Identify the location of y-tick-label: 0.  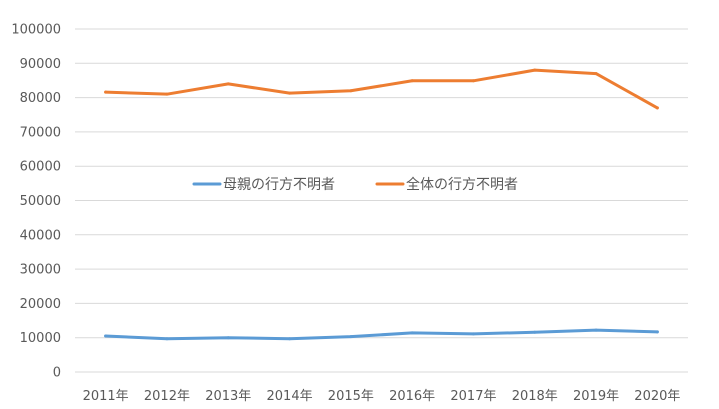
(57, 373).